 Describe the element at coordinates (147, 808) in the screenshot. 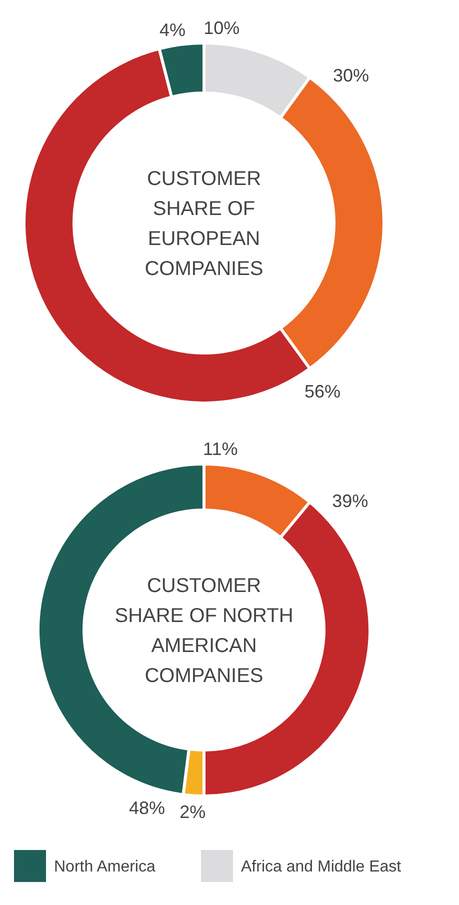

I see `data-label: 48%` at that location.